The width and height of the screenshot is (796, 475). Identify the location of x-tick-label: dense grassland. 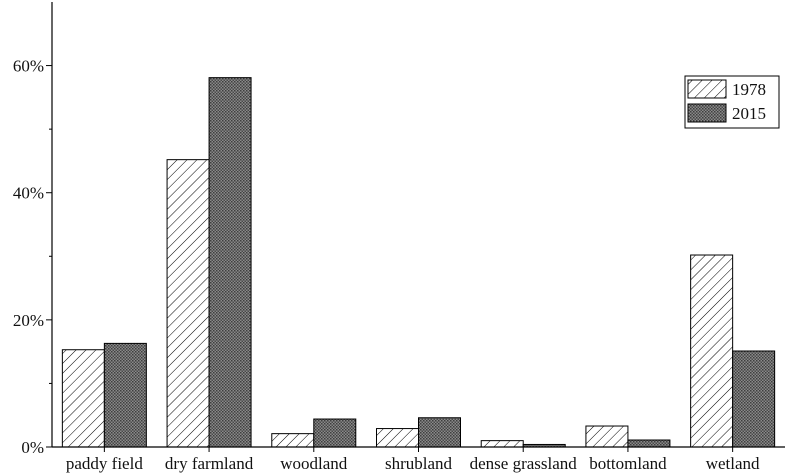
(524, 463).